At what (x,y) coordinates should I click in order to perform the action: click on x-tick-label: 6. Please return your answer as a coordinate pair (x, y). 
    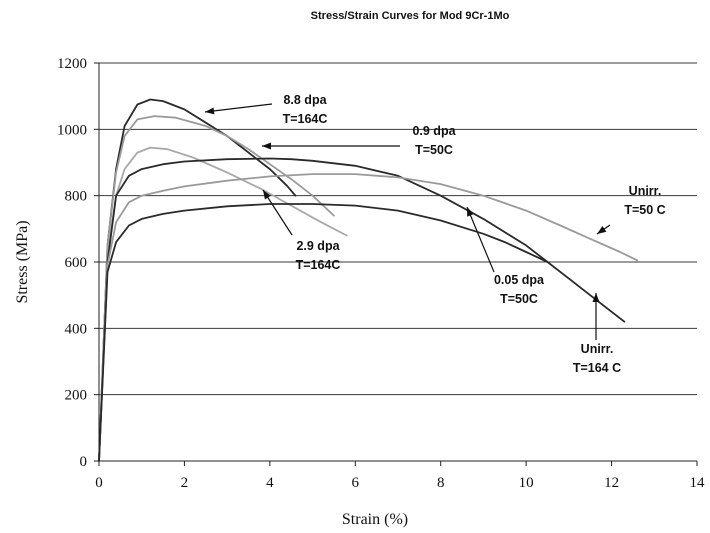
    Looking at the image, I should click on (356, 483).